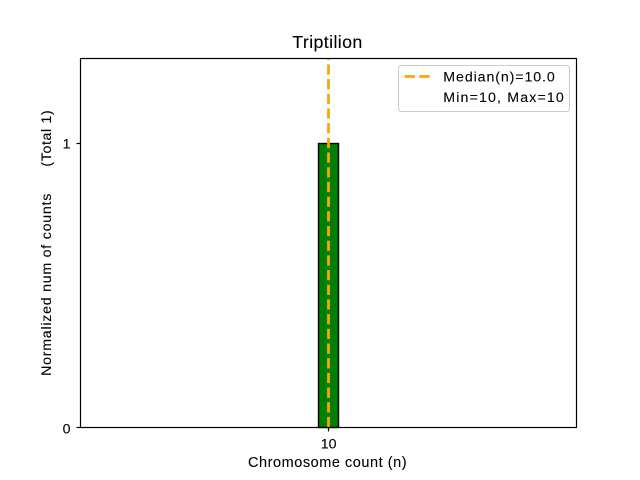  Describe the element at coordinates (327, 42) in the screenshot. I see `svg-text: Triptilion` at that location.